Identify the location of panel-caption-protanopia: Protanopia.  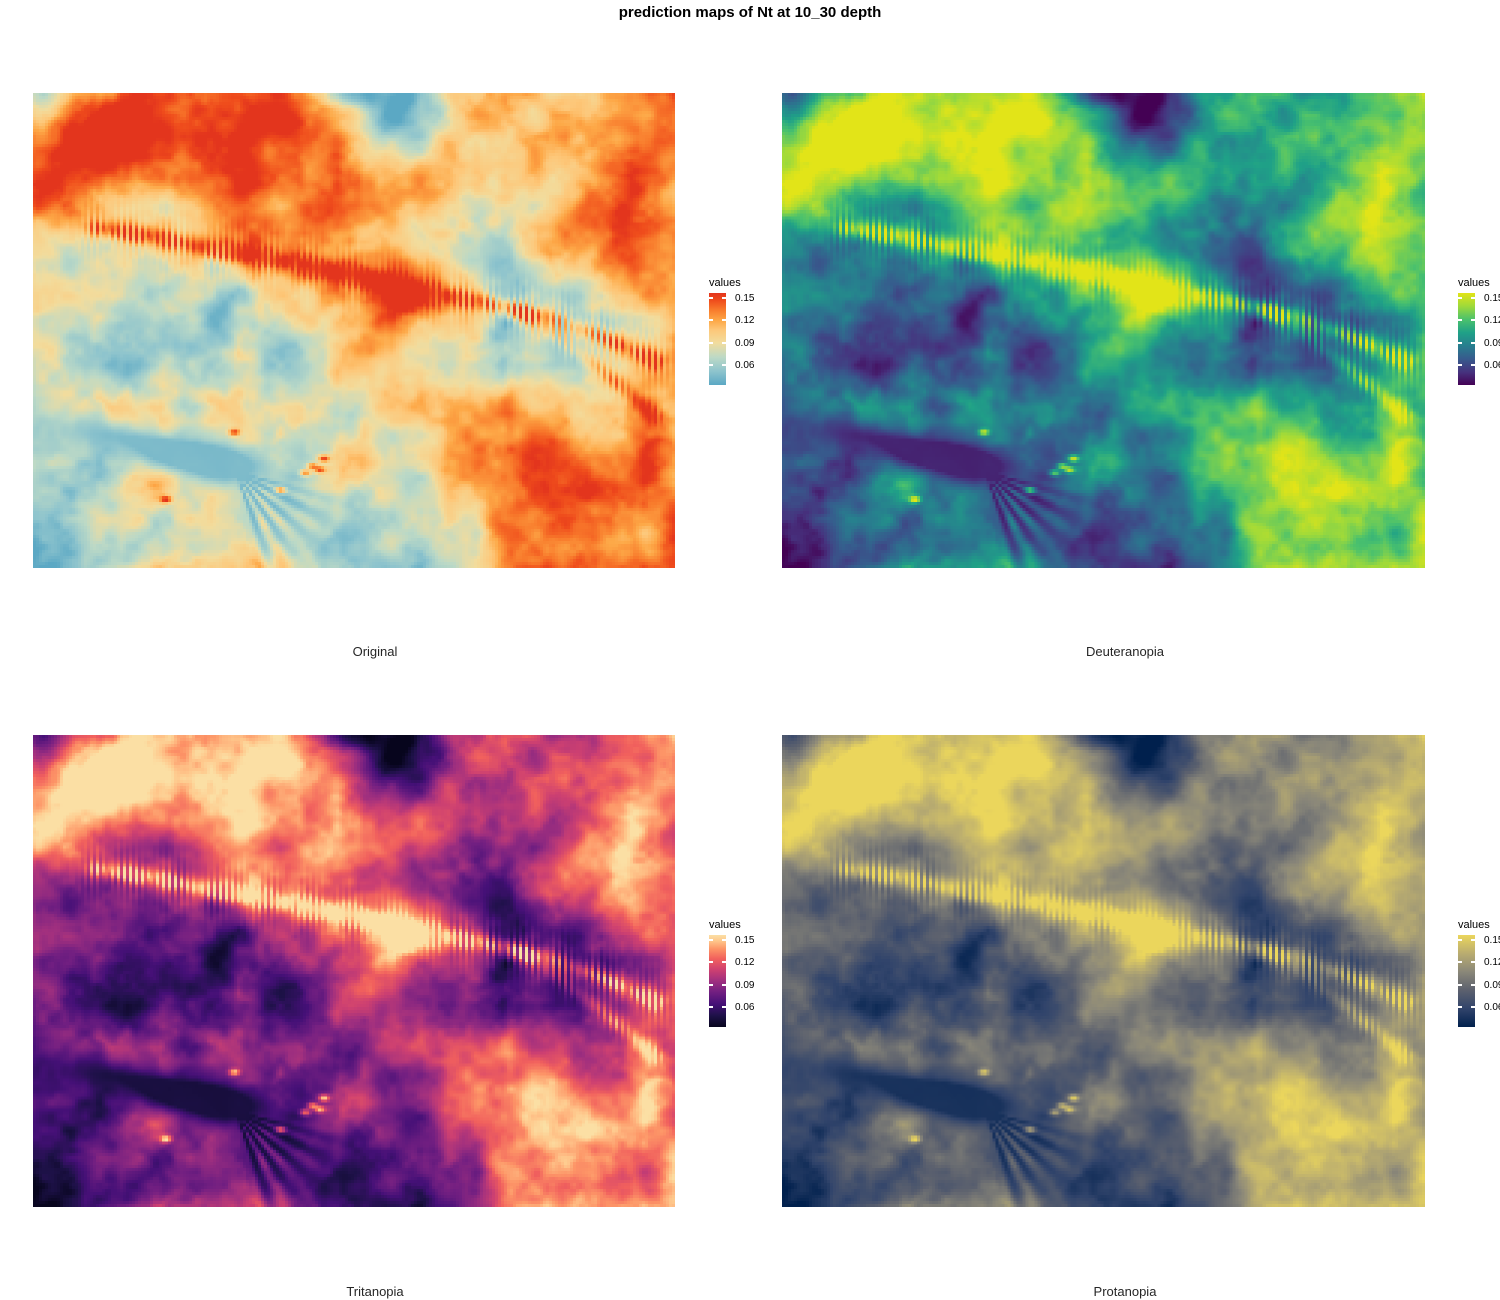
(1125, 1291).